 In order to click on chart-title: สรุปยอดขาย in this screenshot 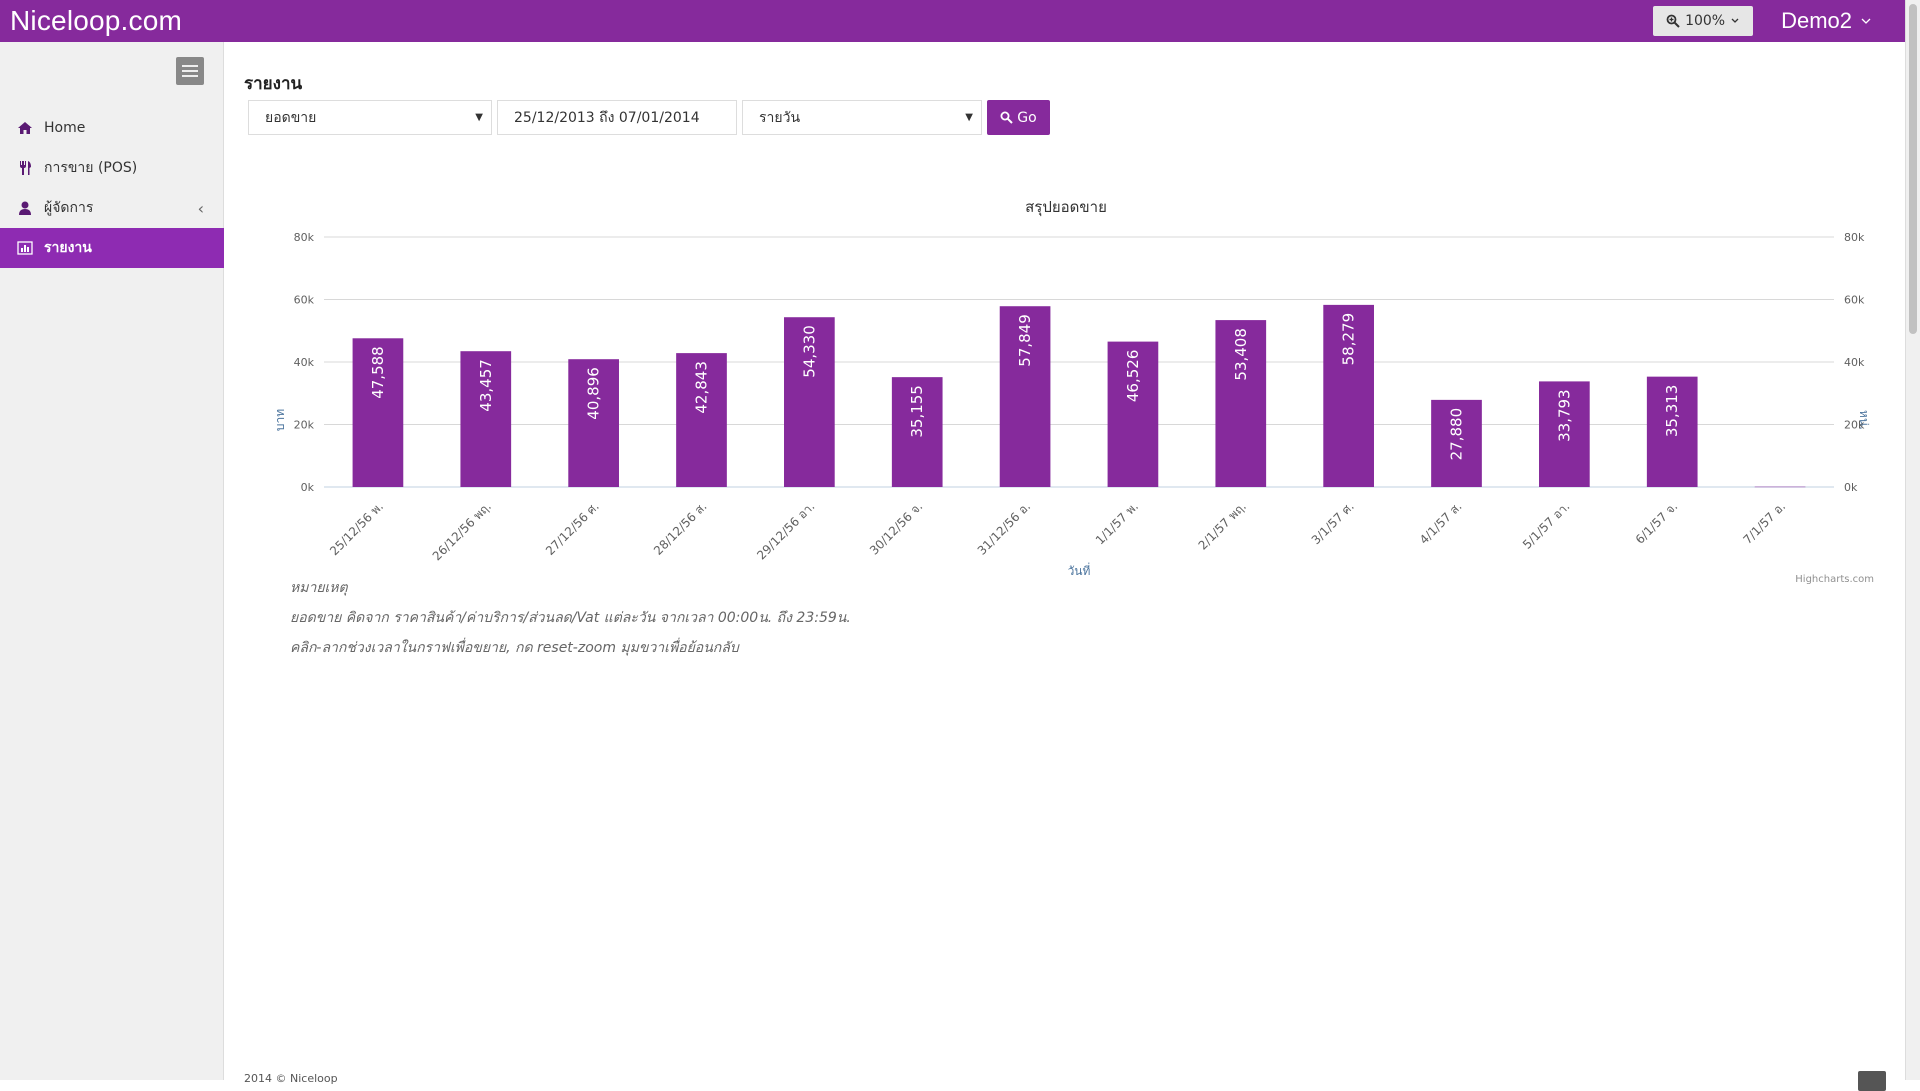, I will do `click(1066, 207)`.